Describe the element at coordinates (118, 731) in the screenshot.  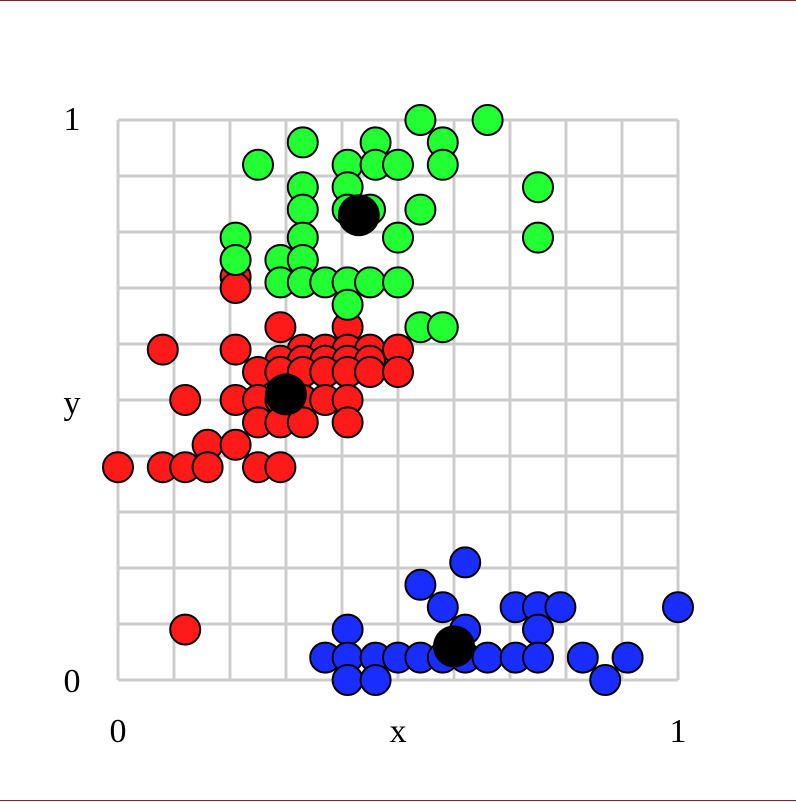
I see `x-tick-min: 0` at that location.